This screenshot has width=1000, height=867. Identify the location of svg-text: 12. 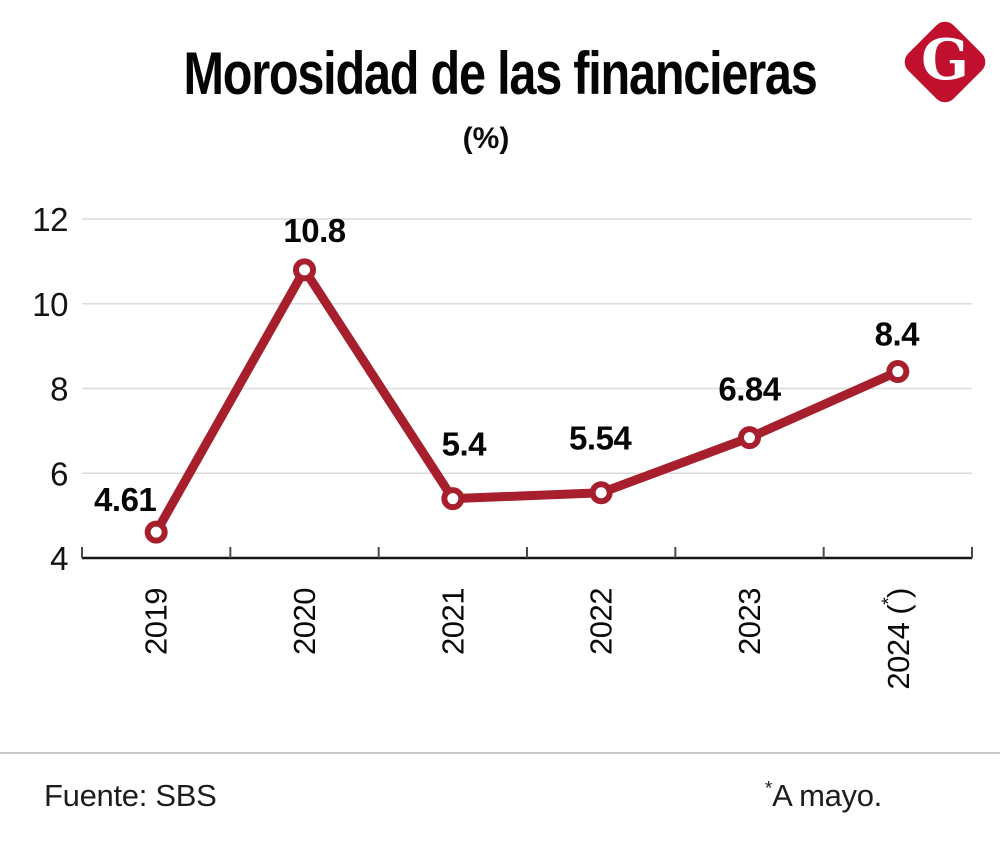
(50, 219).